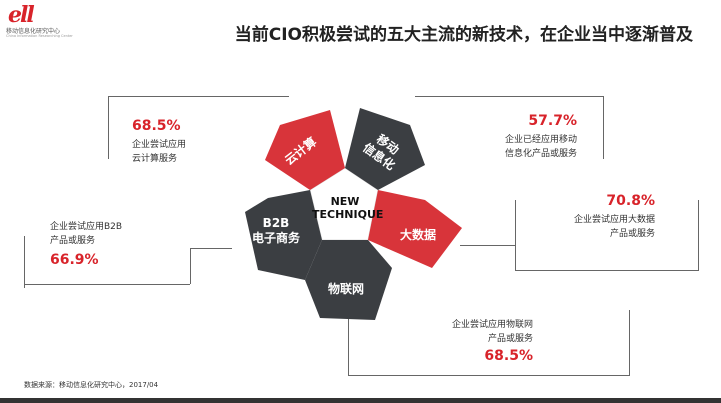  What do you see at coordinates (508, 356) in the screenshot?
I see `stat-iot-pct: 68.5%` at bounding box center [508, 356].